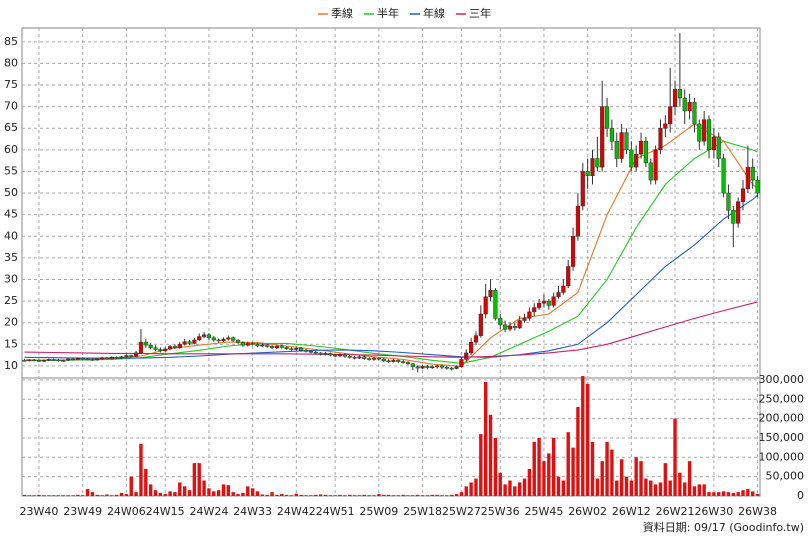 The height and width of the screenshot is (540, 808). I want to click on y-tick-label: 65, so click(11, 127).